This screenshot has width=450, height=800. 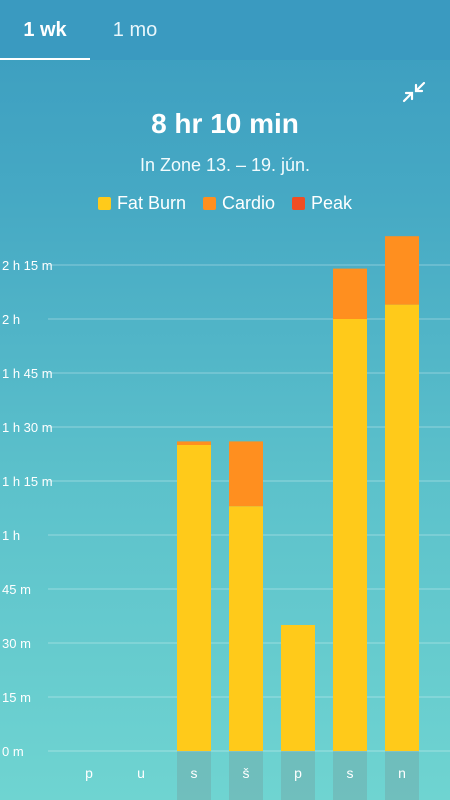 I want to click on y-tick-label: 1 h 45 m, so click(x=27, y=373).